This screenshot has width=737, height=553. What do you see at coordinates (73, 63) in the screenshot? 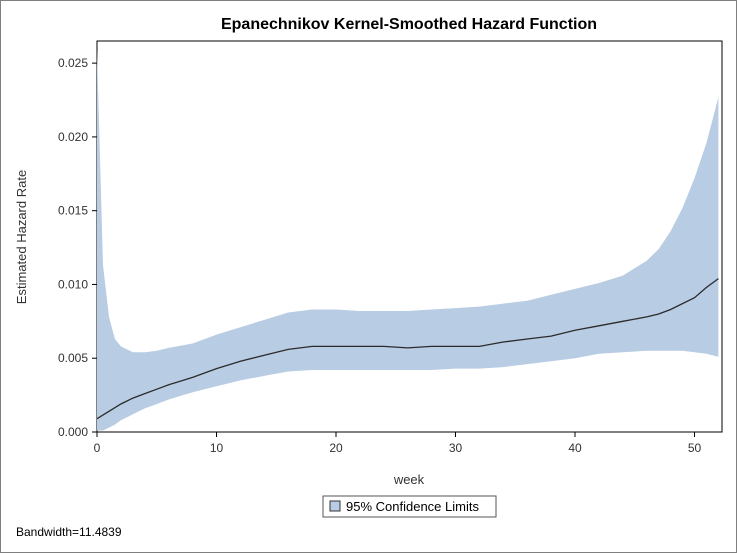
I see `y-tick-label: 0.025` at bounding box center [73, 63].